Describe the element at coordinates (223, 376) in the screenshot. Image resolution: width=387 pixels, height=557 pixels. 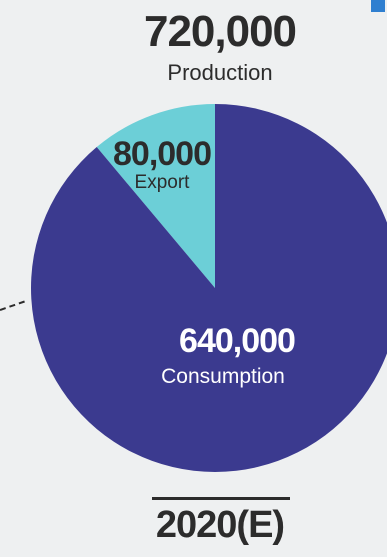
I see `slice-label-consumption: Consumption` at that location.